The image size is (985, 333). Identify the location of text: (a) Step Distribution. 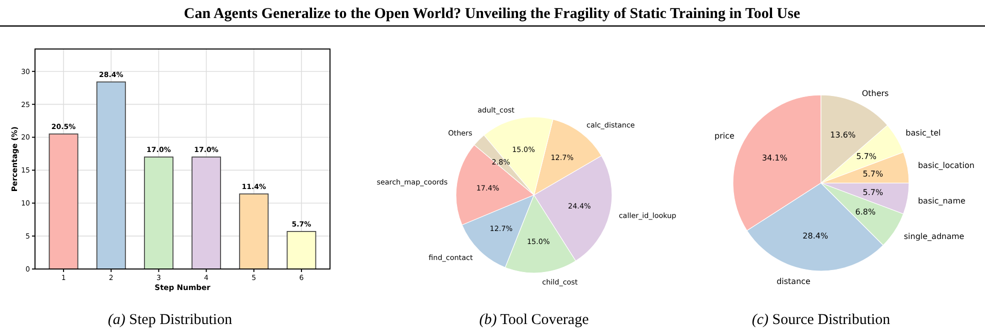
(170, 320).